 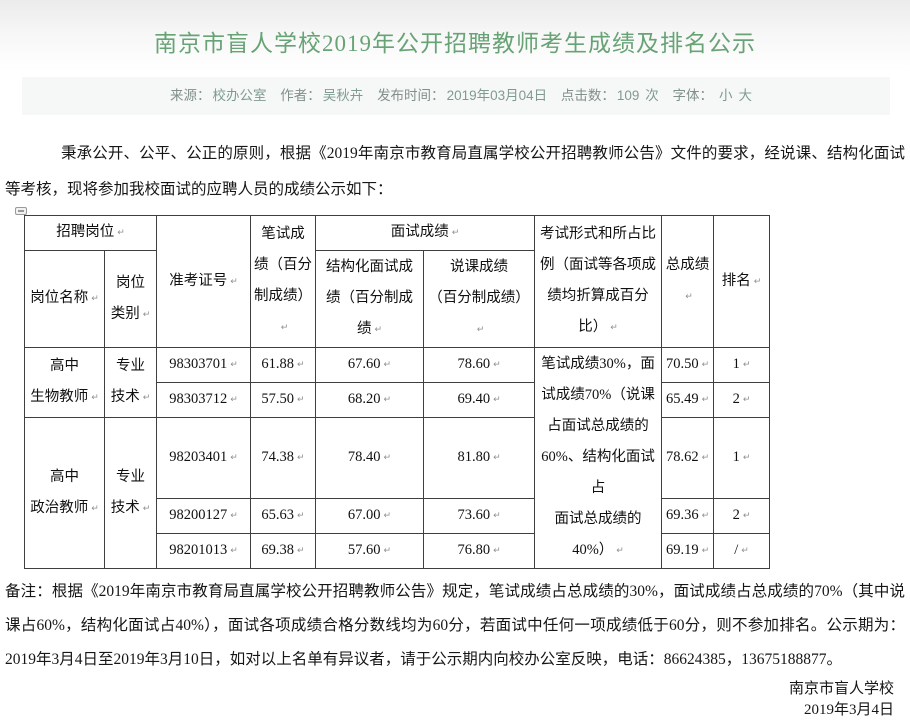 I want to click on header-exam-form: 考试形式和所占比 例（面试等各项成 绩均折算成百分 比） ↵, so click(x=598, y=281).